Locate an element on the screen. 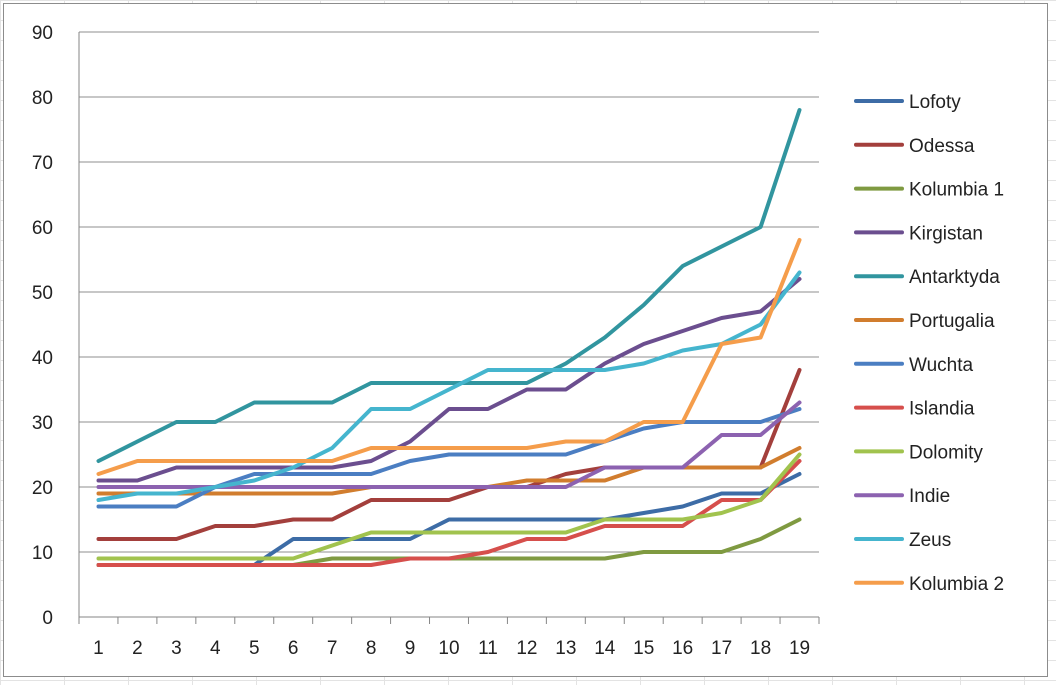  x-tick-label: 1 is located at coordinates (98, 648).